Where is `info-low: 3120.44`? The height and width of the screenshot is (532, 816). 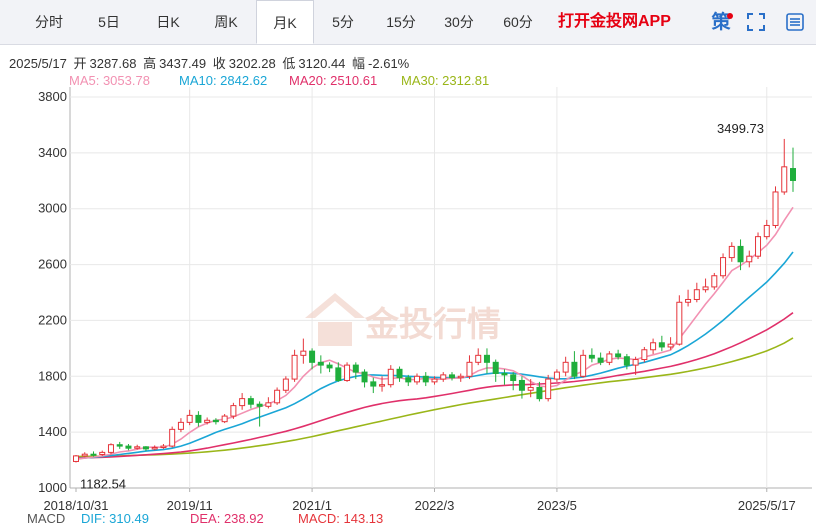
info-low: 3120.44 is located at coordinates (322, 63).